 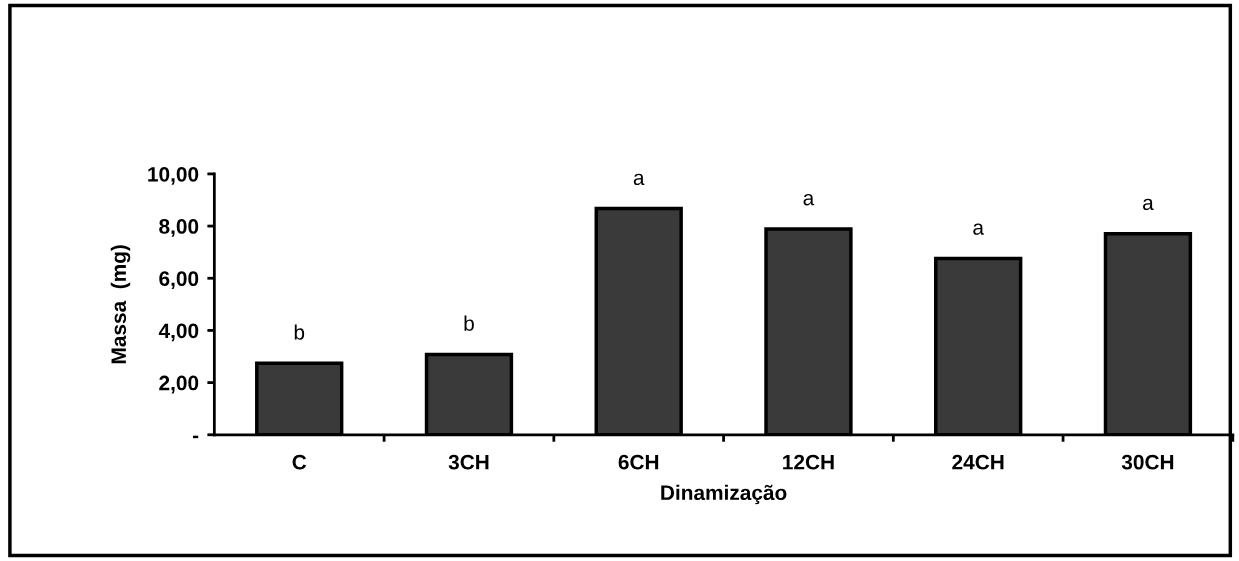 I want to click on x-tick-label: 30CH, so click(x=1147, y=462).